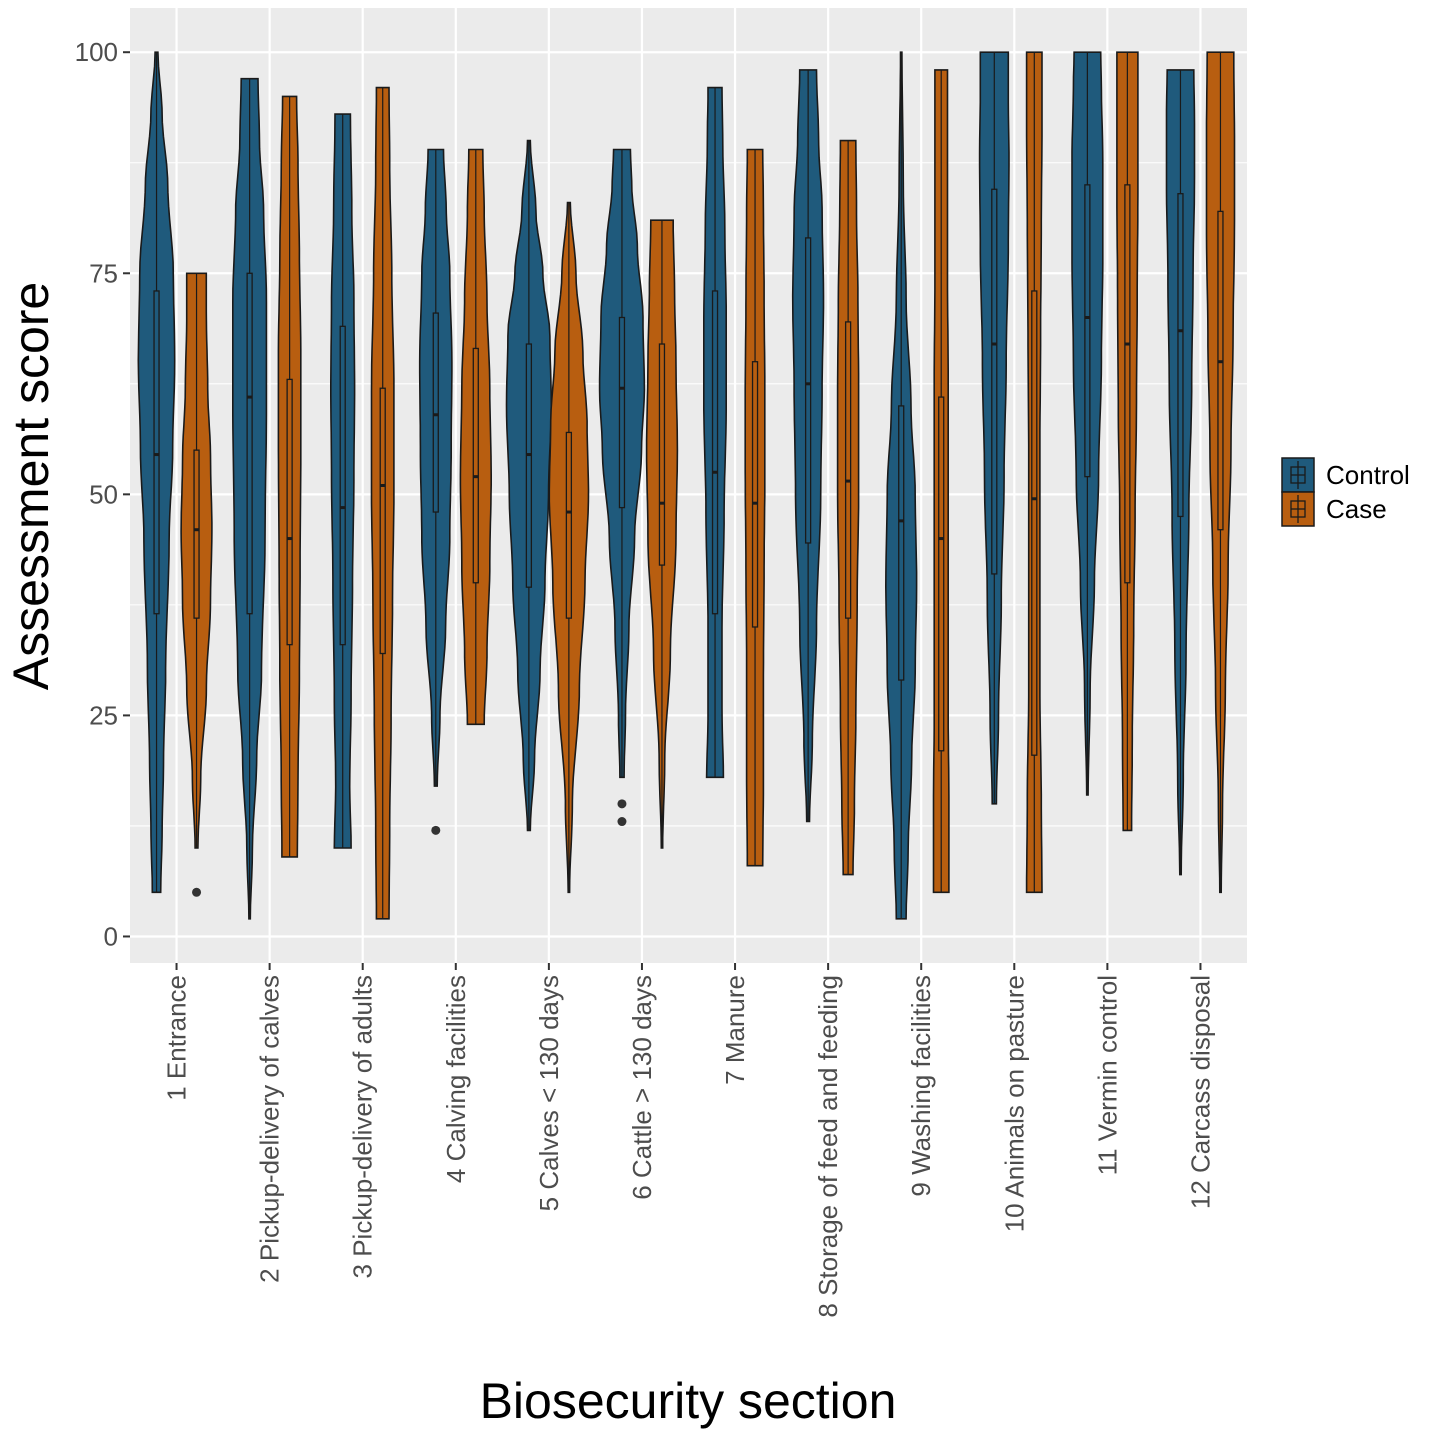  What do you see at coordinates (177, 1038) in the screenshot?
I see `x-tick-label-1: 1 Entrance` at bounding box center [177, 1038].